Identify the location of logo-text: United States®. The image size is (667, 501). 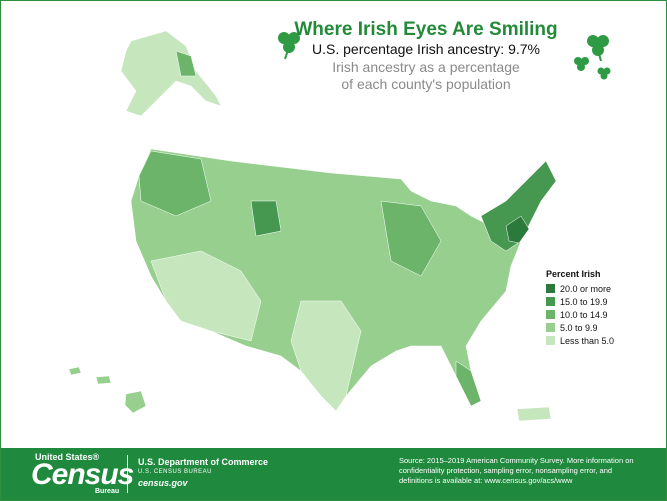
(67, 457).